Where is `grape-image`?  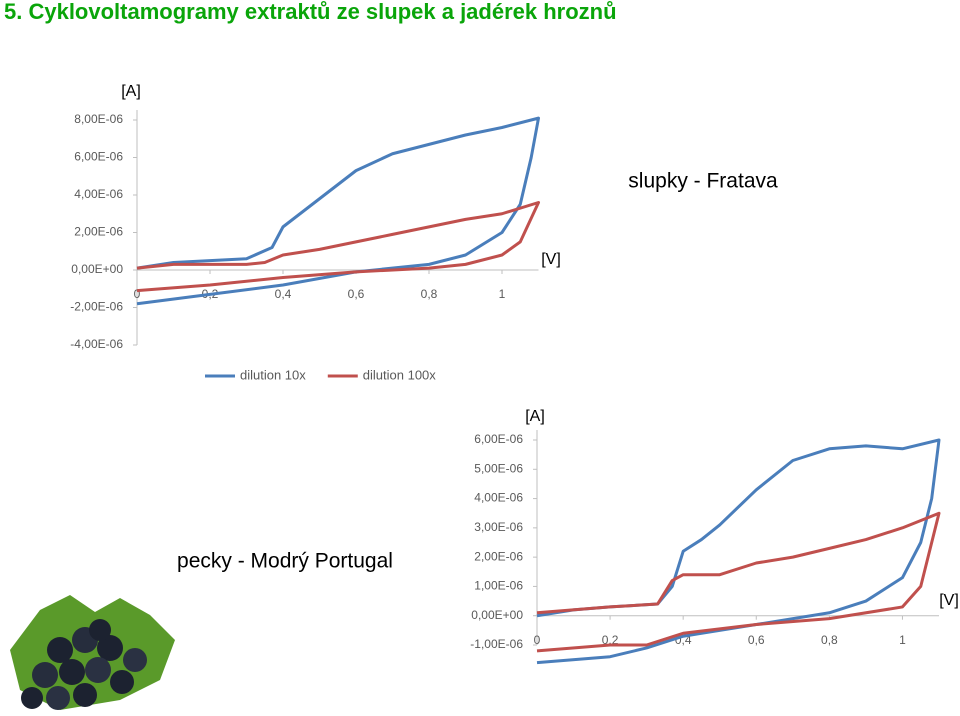
grape-image is located at coordinates (92, 652).